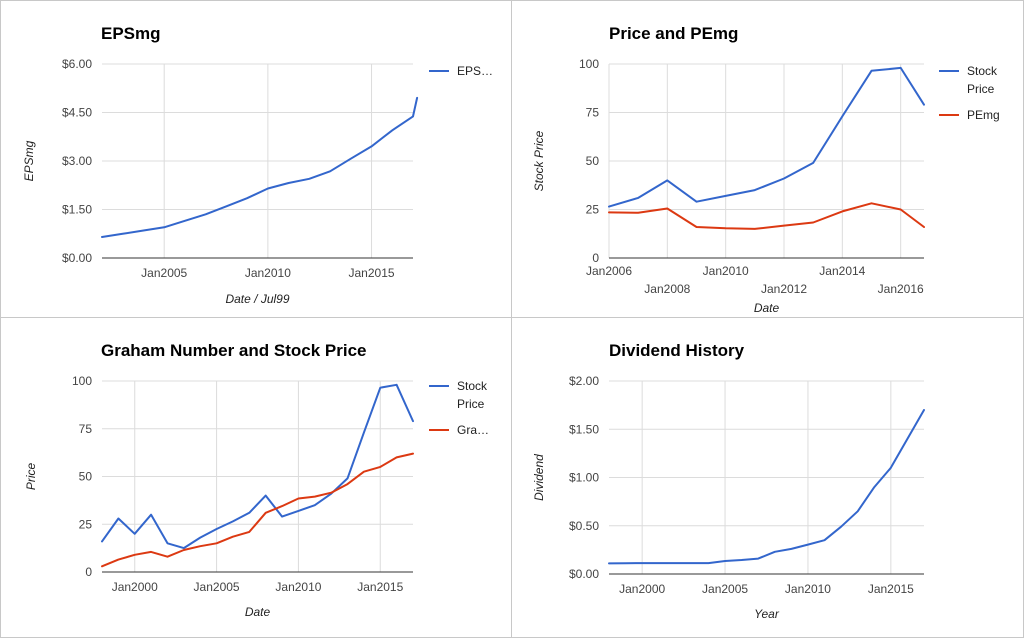 This screenshot has height=638, width=1024. What do you see at coordinates (77, 64) in the screenshot?
I see `y-tick-label: $6.00` at bounding box center [77, 64].